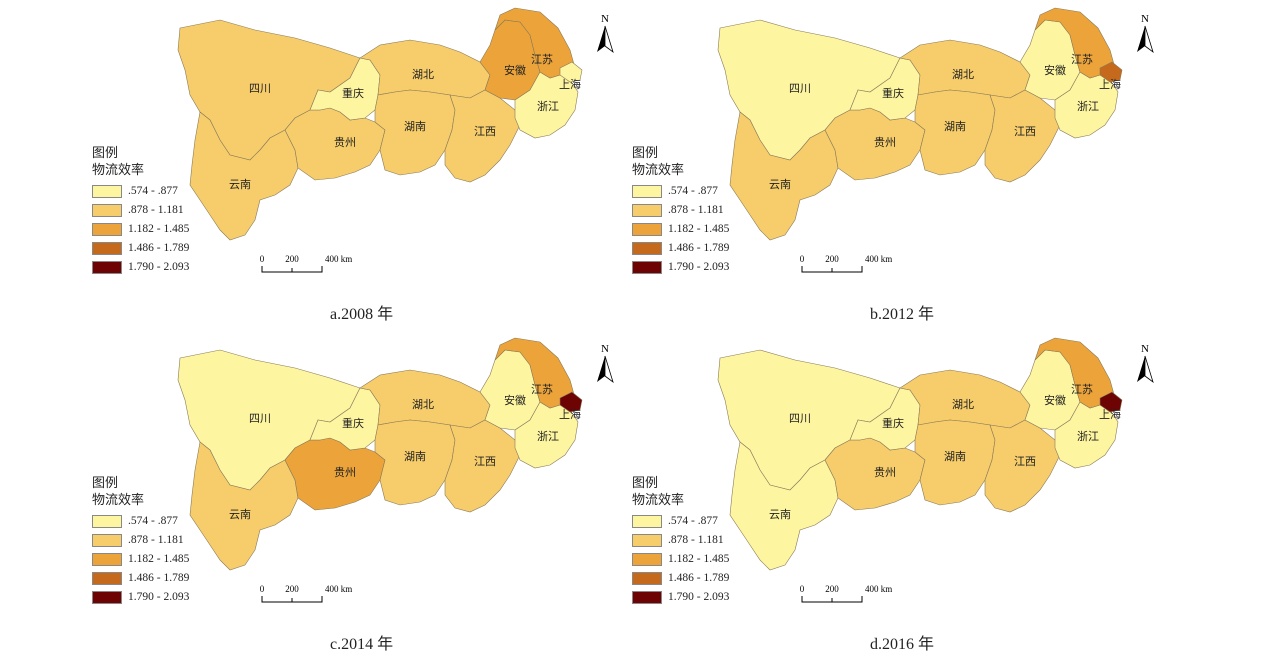 The width and height of the screenshot is (1267, 658). What do you see at coordinates (262, 589) in the screenshot?
I see `scale-label-0: 0` at bounding box center [262, 589].